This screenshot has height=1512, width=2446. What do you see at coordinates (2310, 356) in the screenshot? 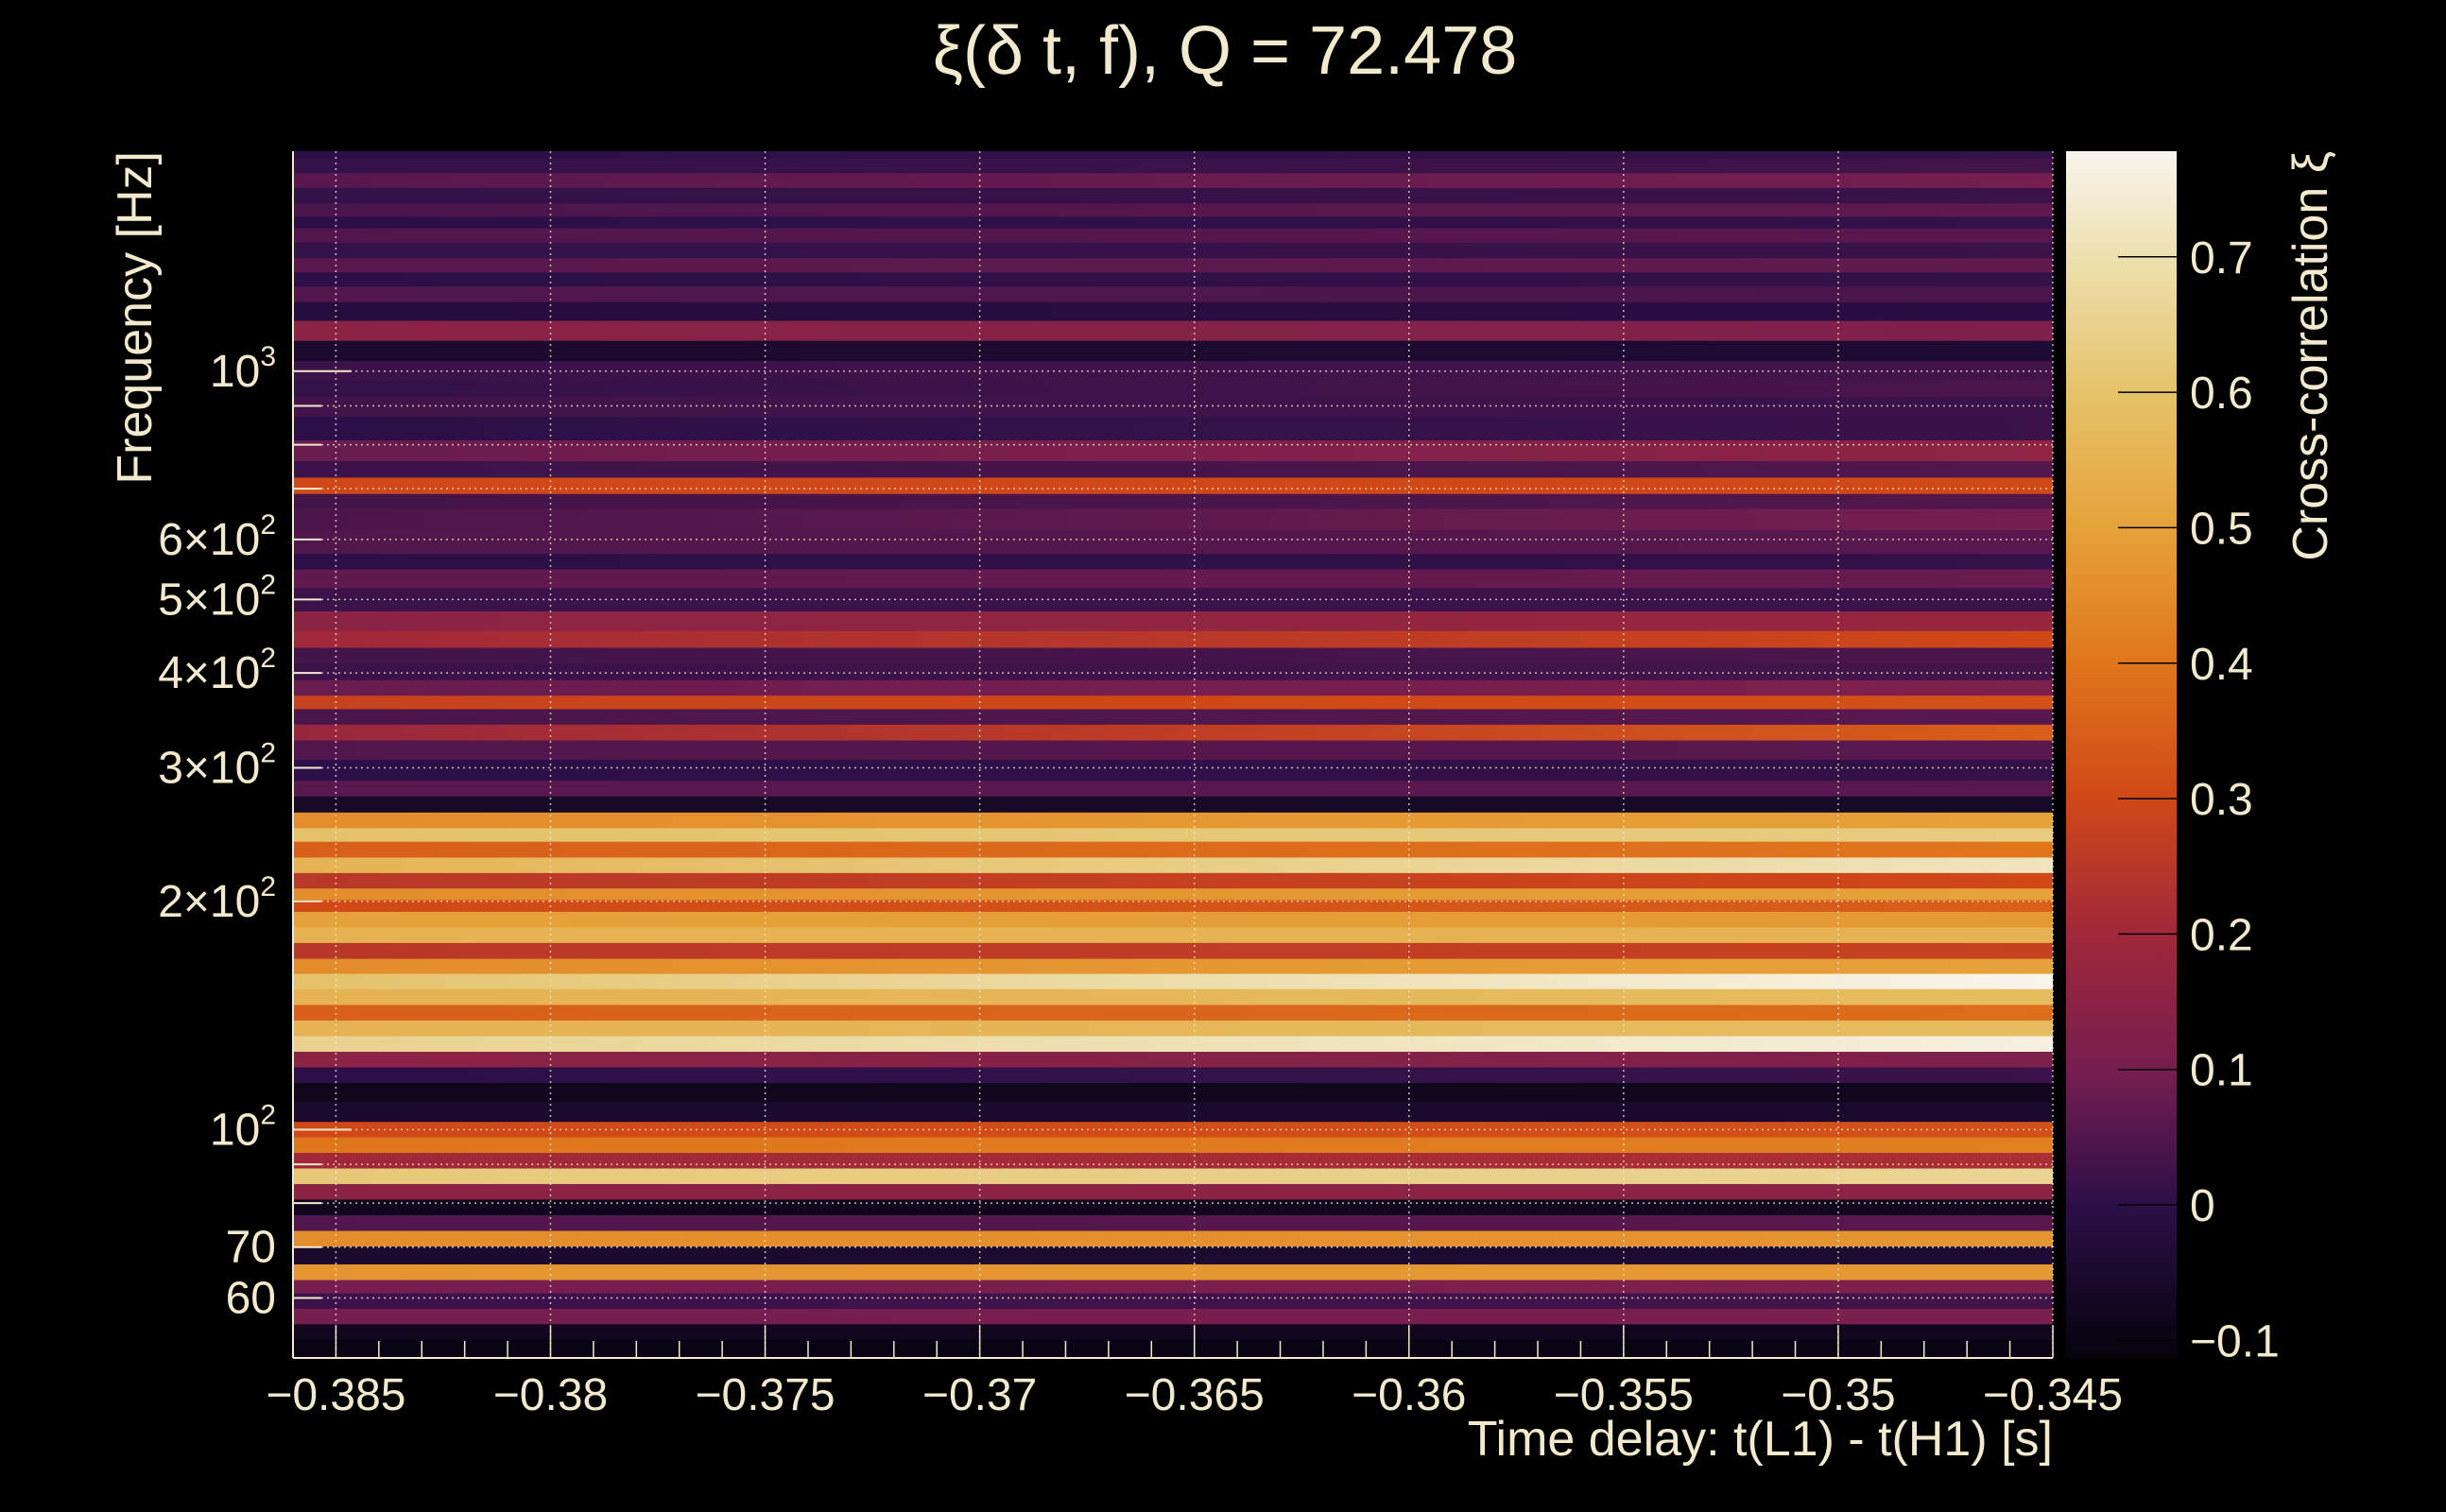
I see `colorbar-label: Cross-correlation ξ` at bounding box center [2310, 356].